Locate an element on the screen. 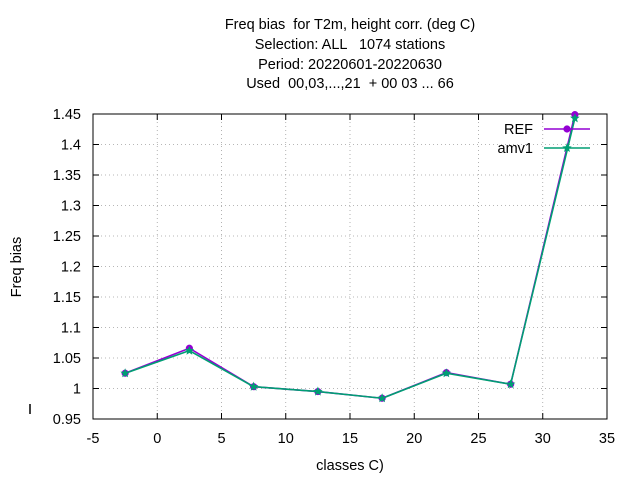 This screenshot has height=480, width=640. legend-label-ref: REF is located at coordinates (518, 130).